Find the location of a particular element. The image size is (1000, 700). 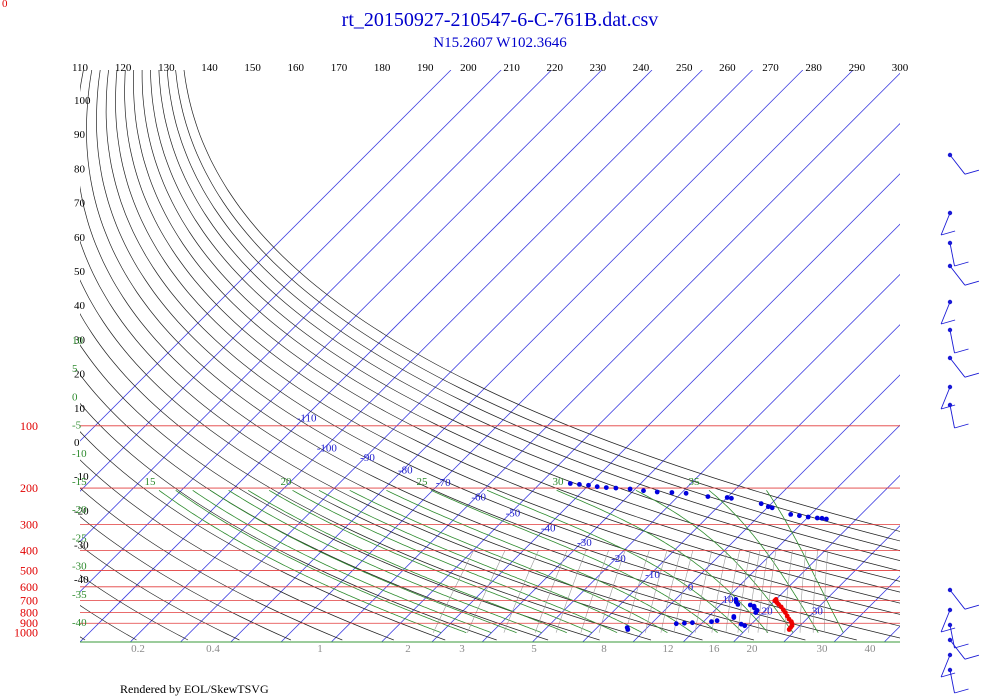

pressure-tick-label: 900 is located at coordinates (29, 623).